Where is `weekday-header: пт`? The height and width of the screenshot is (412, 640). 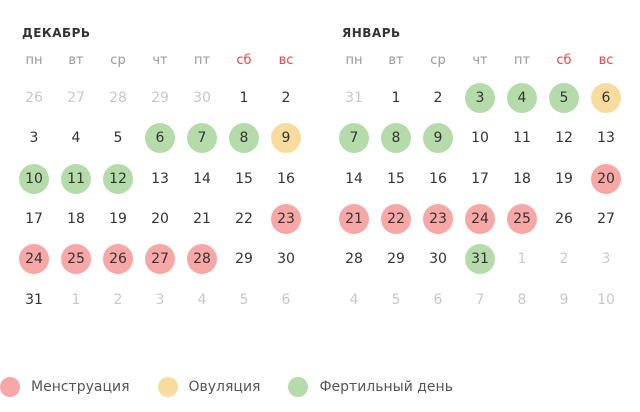 weekday-header: пт is located at coordinates (202, 60).